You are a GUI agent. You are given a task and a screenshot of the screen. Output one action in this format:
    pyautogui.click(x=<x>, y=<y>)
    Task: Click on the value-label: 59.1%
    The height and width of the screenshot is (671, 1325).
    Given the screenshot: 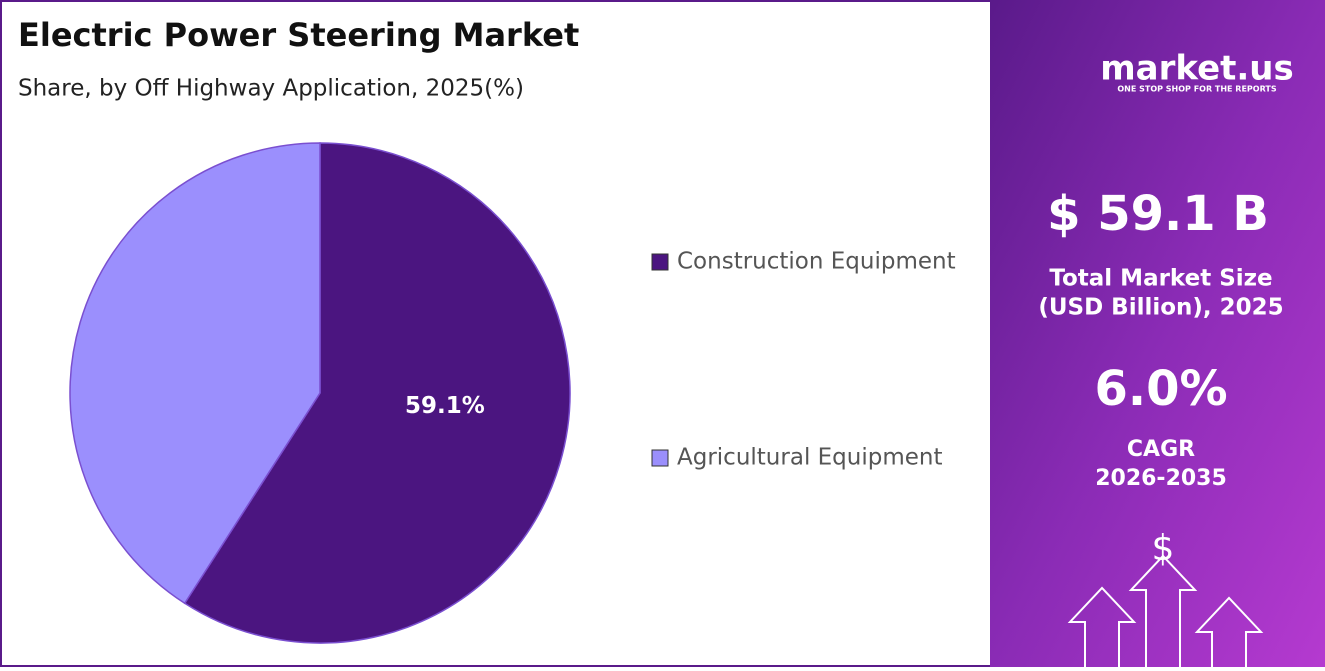 What is the action you would take?
    pyautogui.click(x=445, y=406)
    